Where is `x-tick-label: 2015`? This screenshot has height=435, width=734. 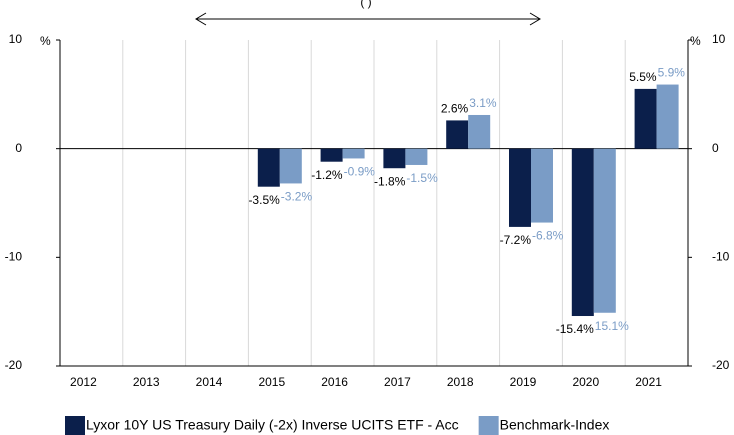 x-tick-label: 2015 is located at coordinates (271, 382).